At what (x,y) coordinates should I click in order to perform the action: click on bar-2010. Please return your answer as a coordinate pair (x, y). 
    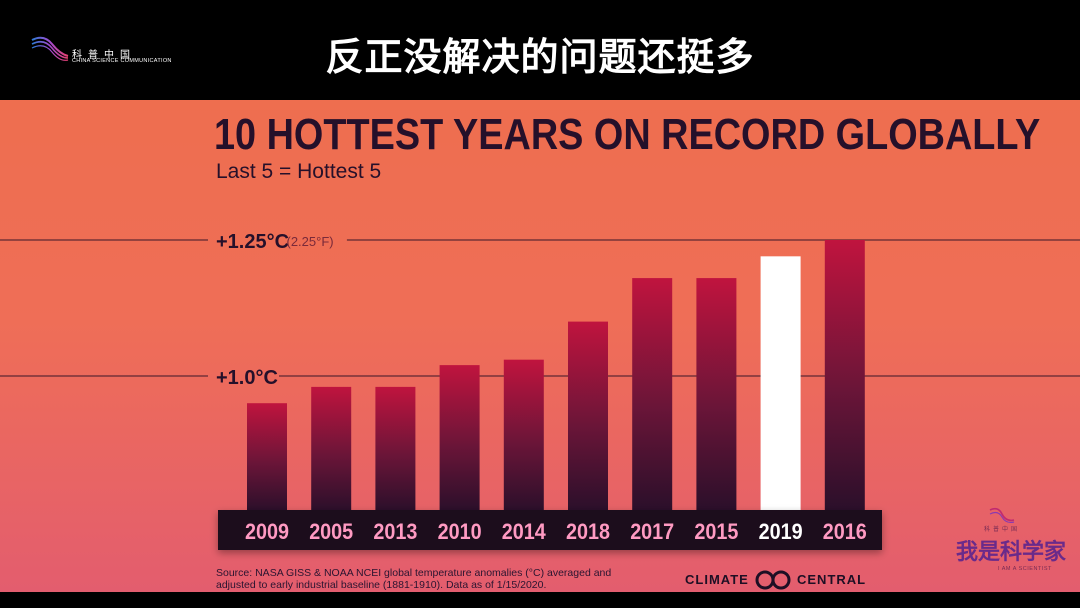
    Looking at the image, I should click on (459, 438).